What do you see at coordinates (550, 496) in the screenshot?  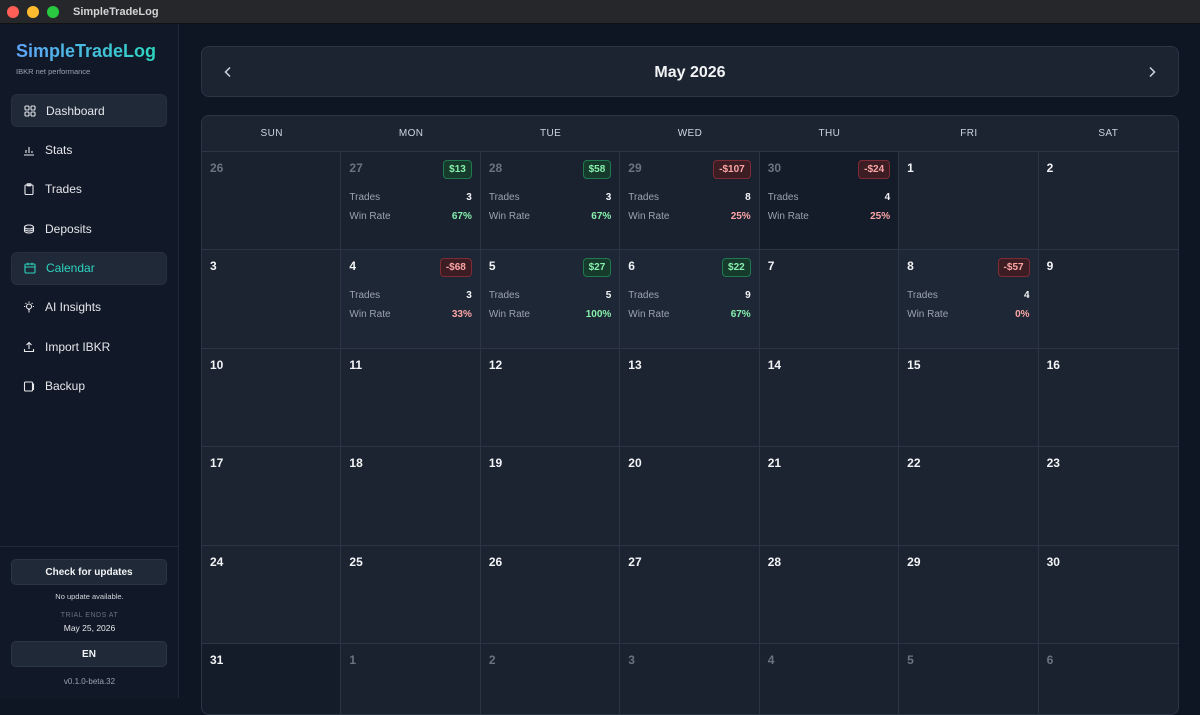 I see `calendar-day-cell: 19` at bounding box center [550, 496].